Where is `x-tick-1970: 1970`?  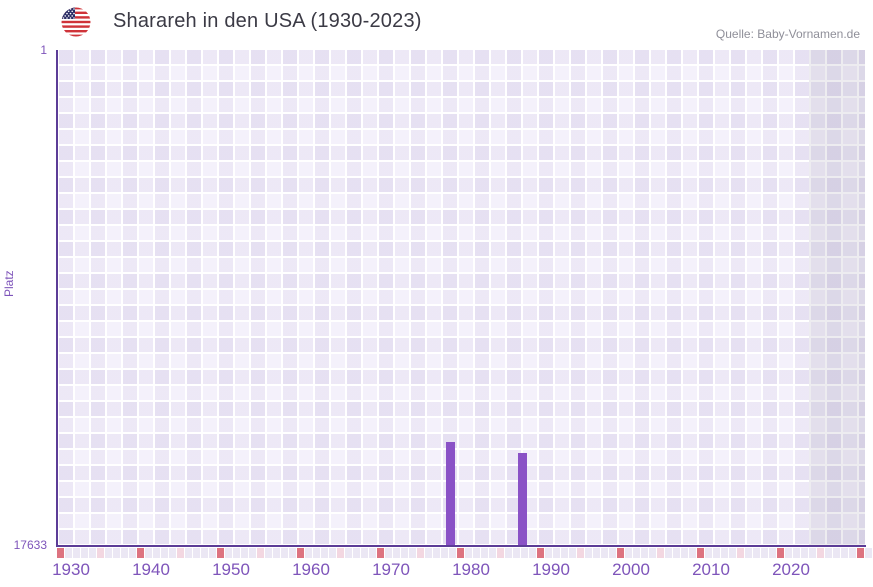
x-tick-1970: 1970 is located at coordinates (391, 569).